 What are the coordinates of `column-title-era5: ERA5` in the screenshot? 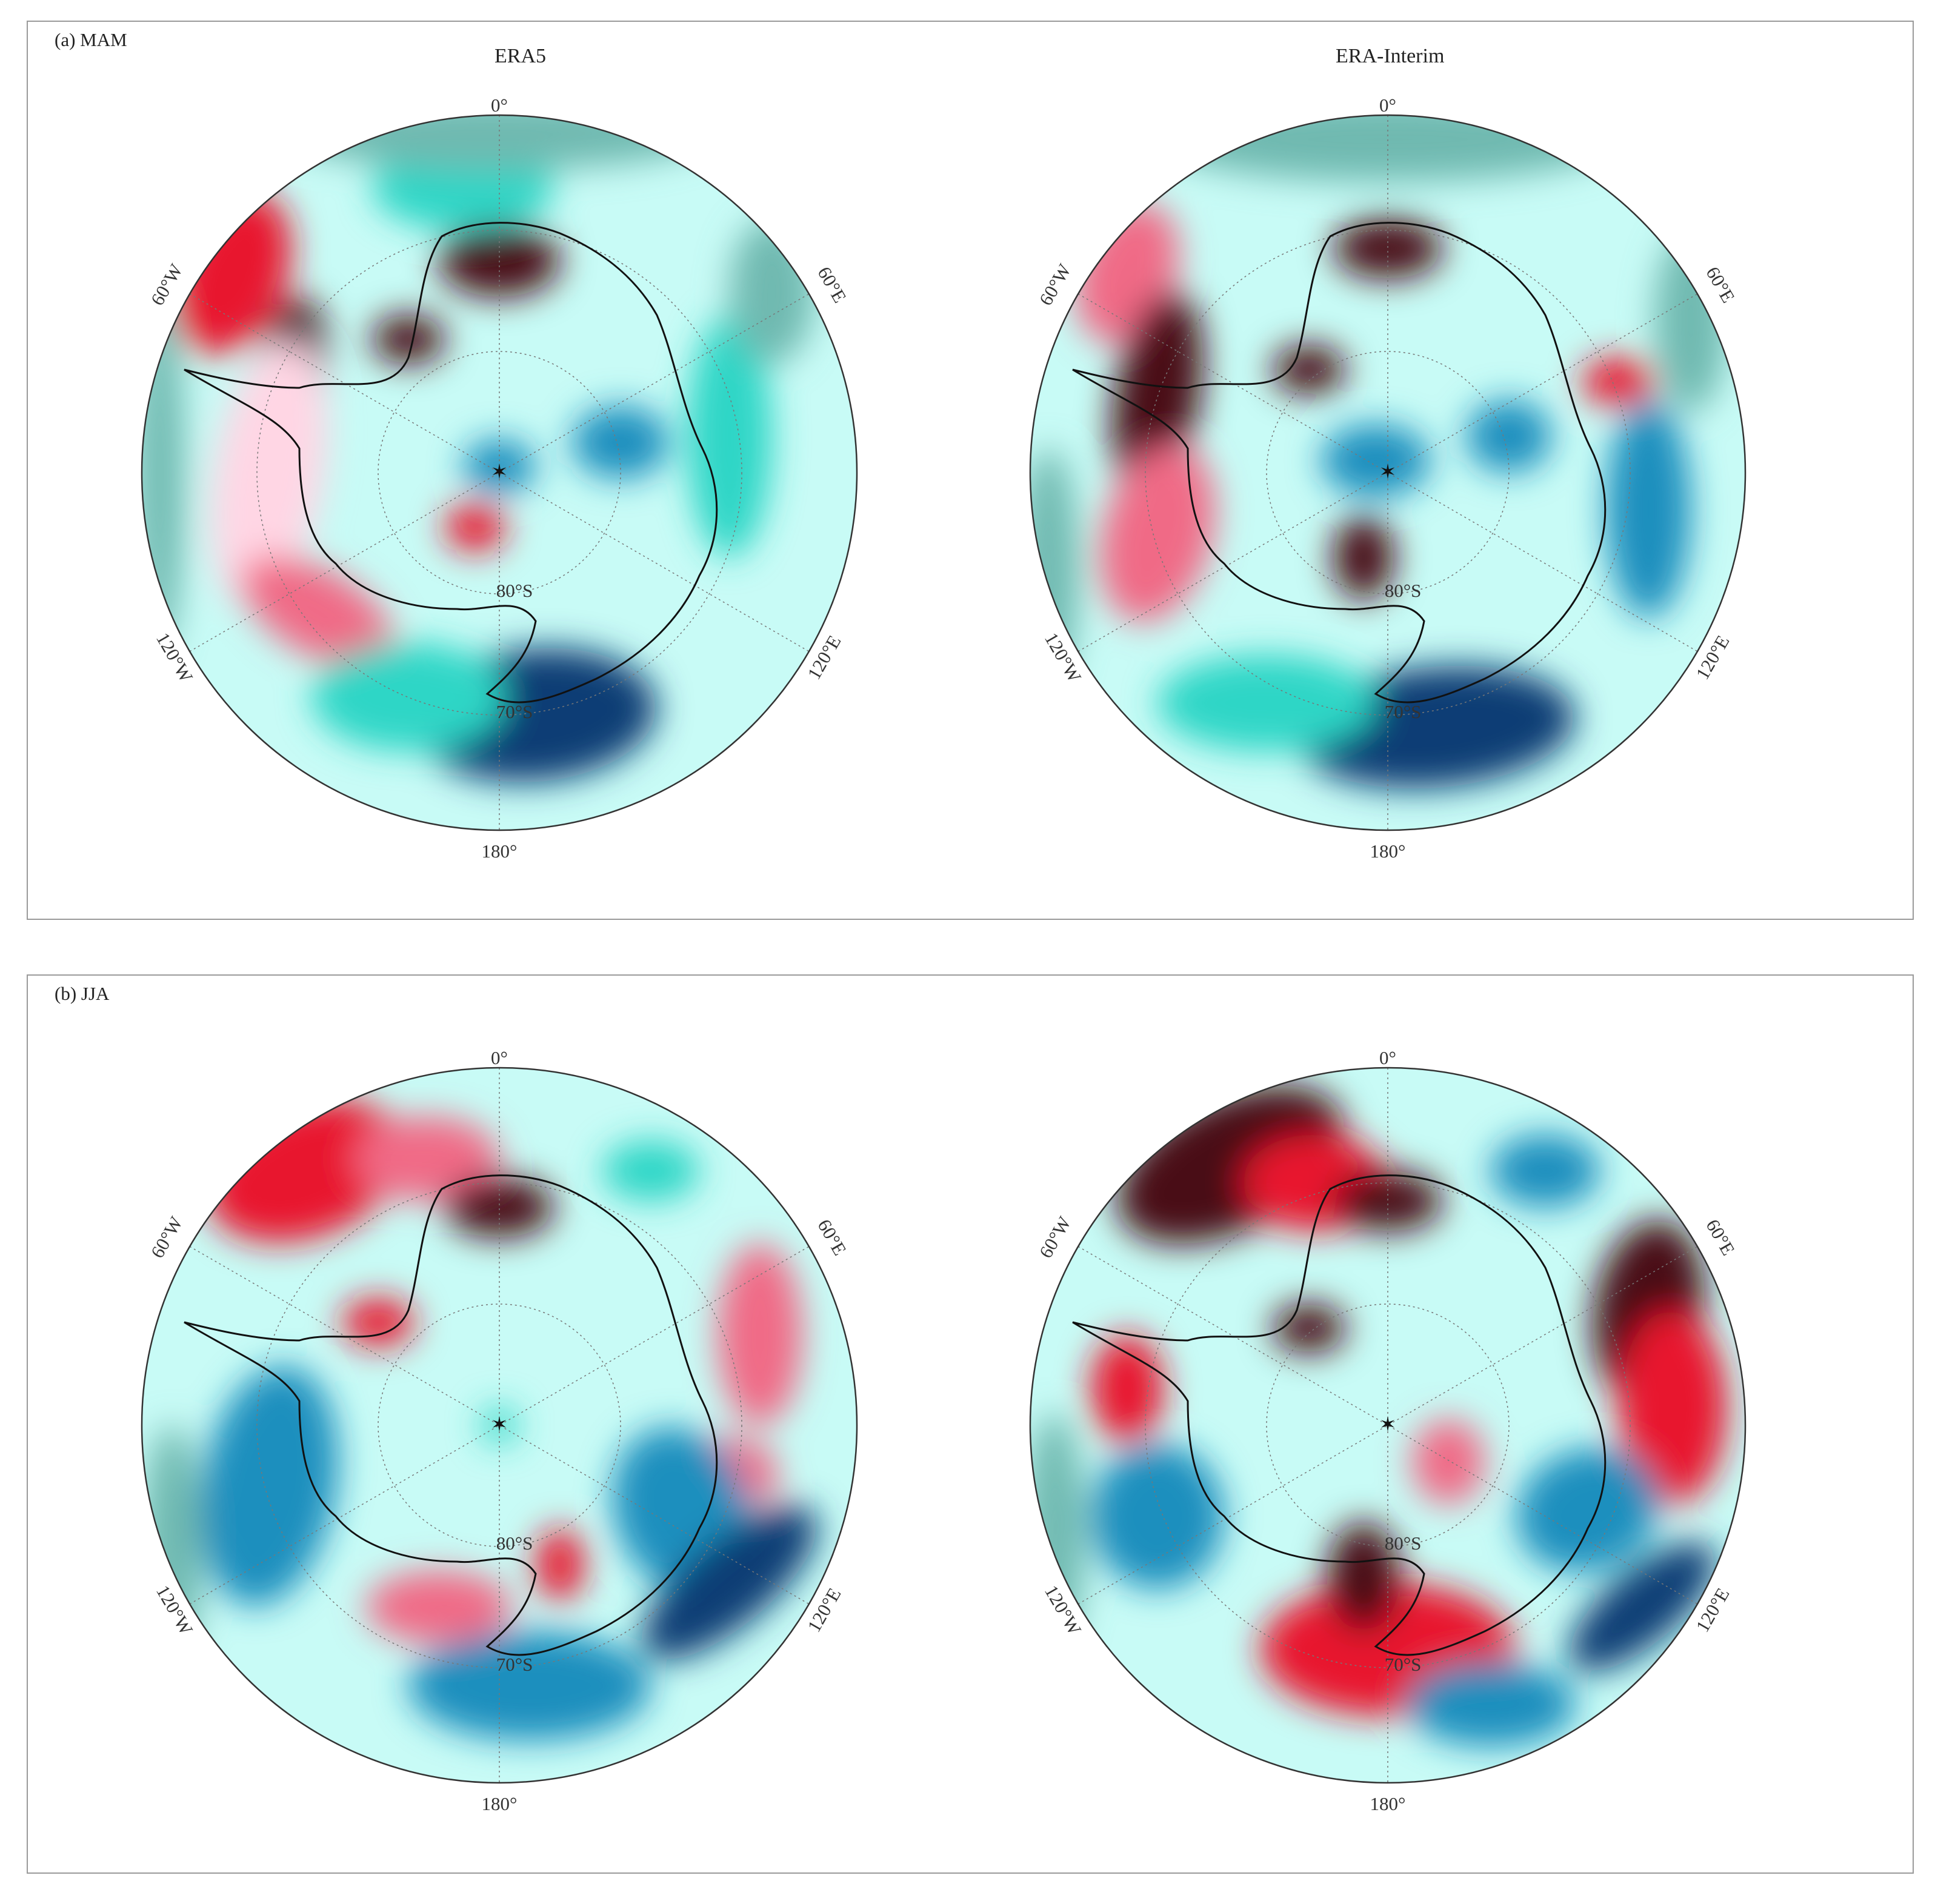 It's located at (520, 56).